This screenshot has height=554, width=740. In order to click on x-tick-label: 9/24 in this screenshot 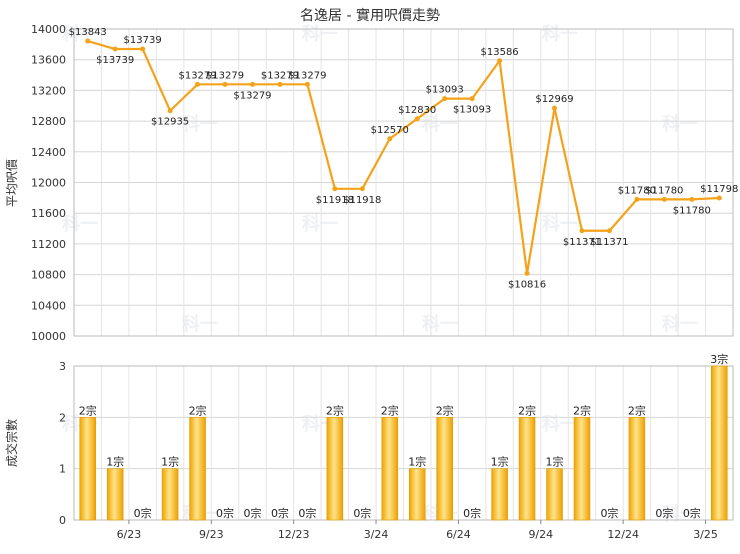, I will do `click(540, 534)`.